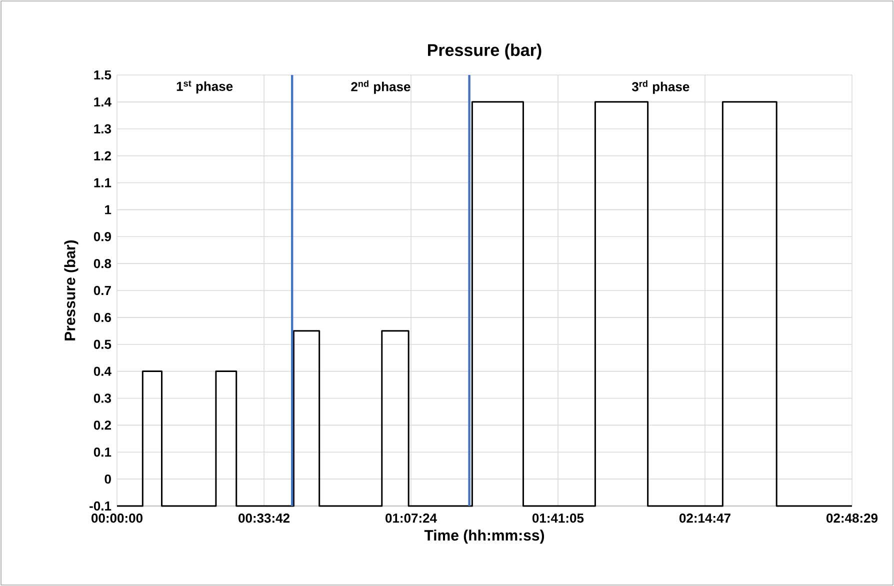  I want to click on y-tick-label: 0.1, so click(103, 452).